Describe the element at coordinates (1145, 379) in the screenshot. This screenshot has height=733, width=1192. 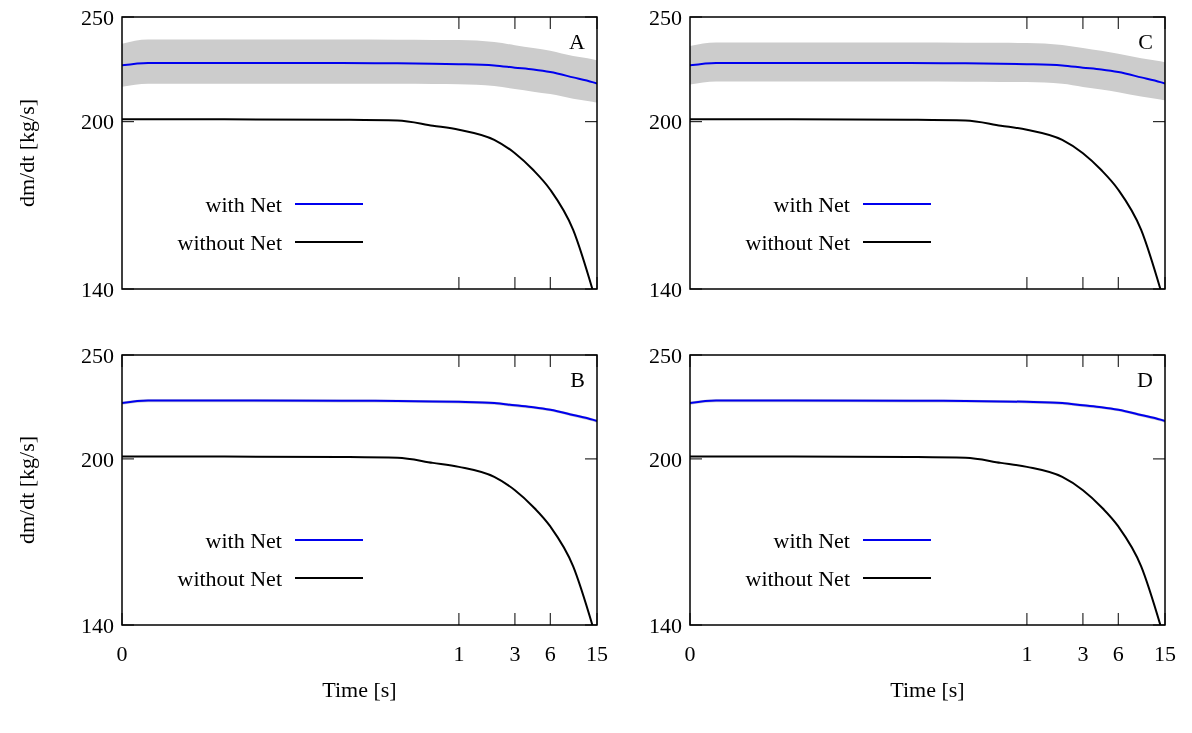
I see `annotation: D` at that location.